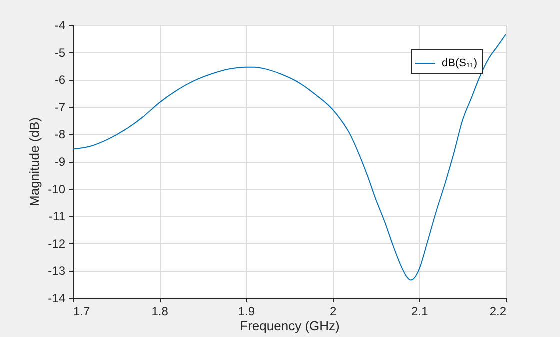 The height and width of the screenshot is (337, 560). I want to click on y-tick-label: -5, so click(60, 53).